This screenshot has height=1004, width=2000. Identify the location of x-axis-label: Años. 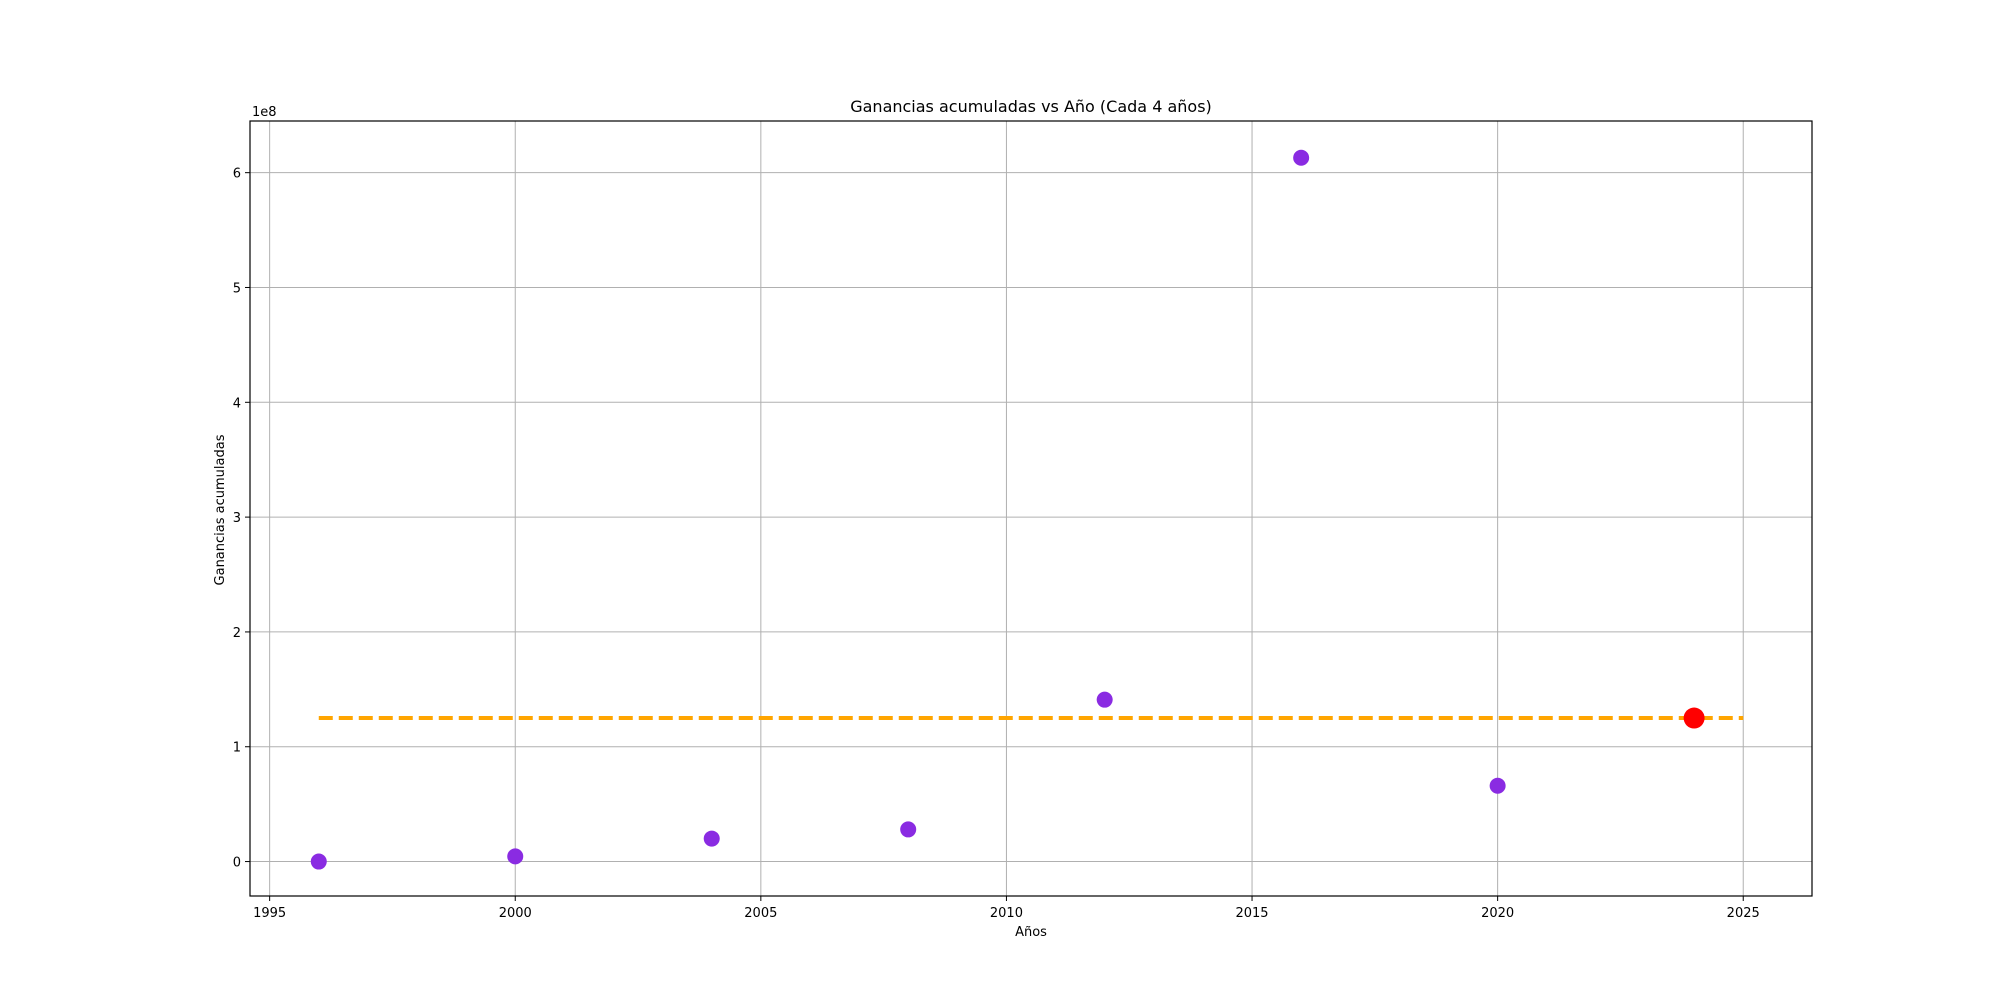
(1031, 932).